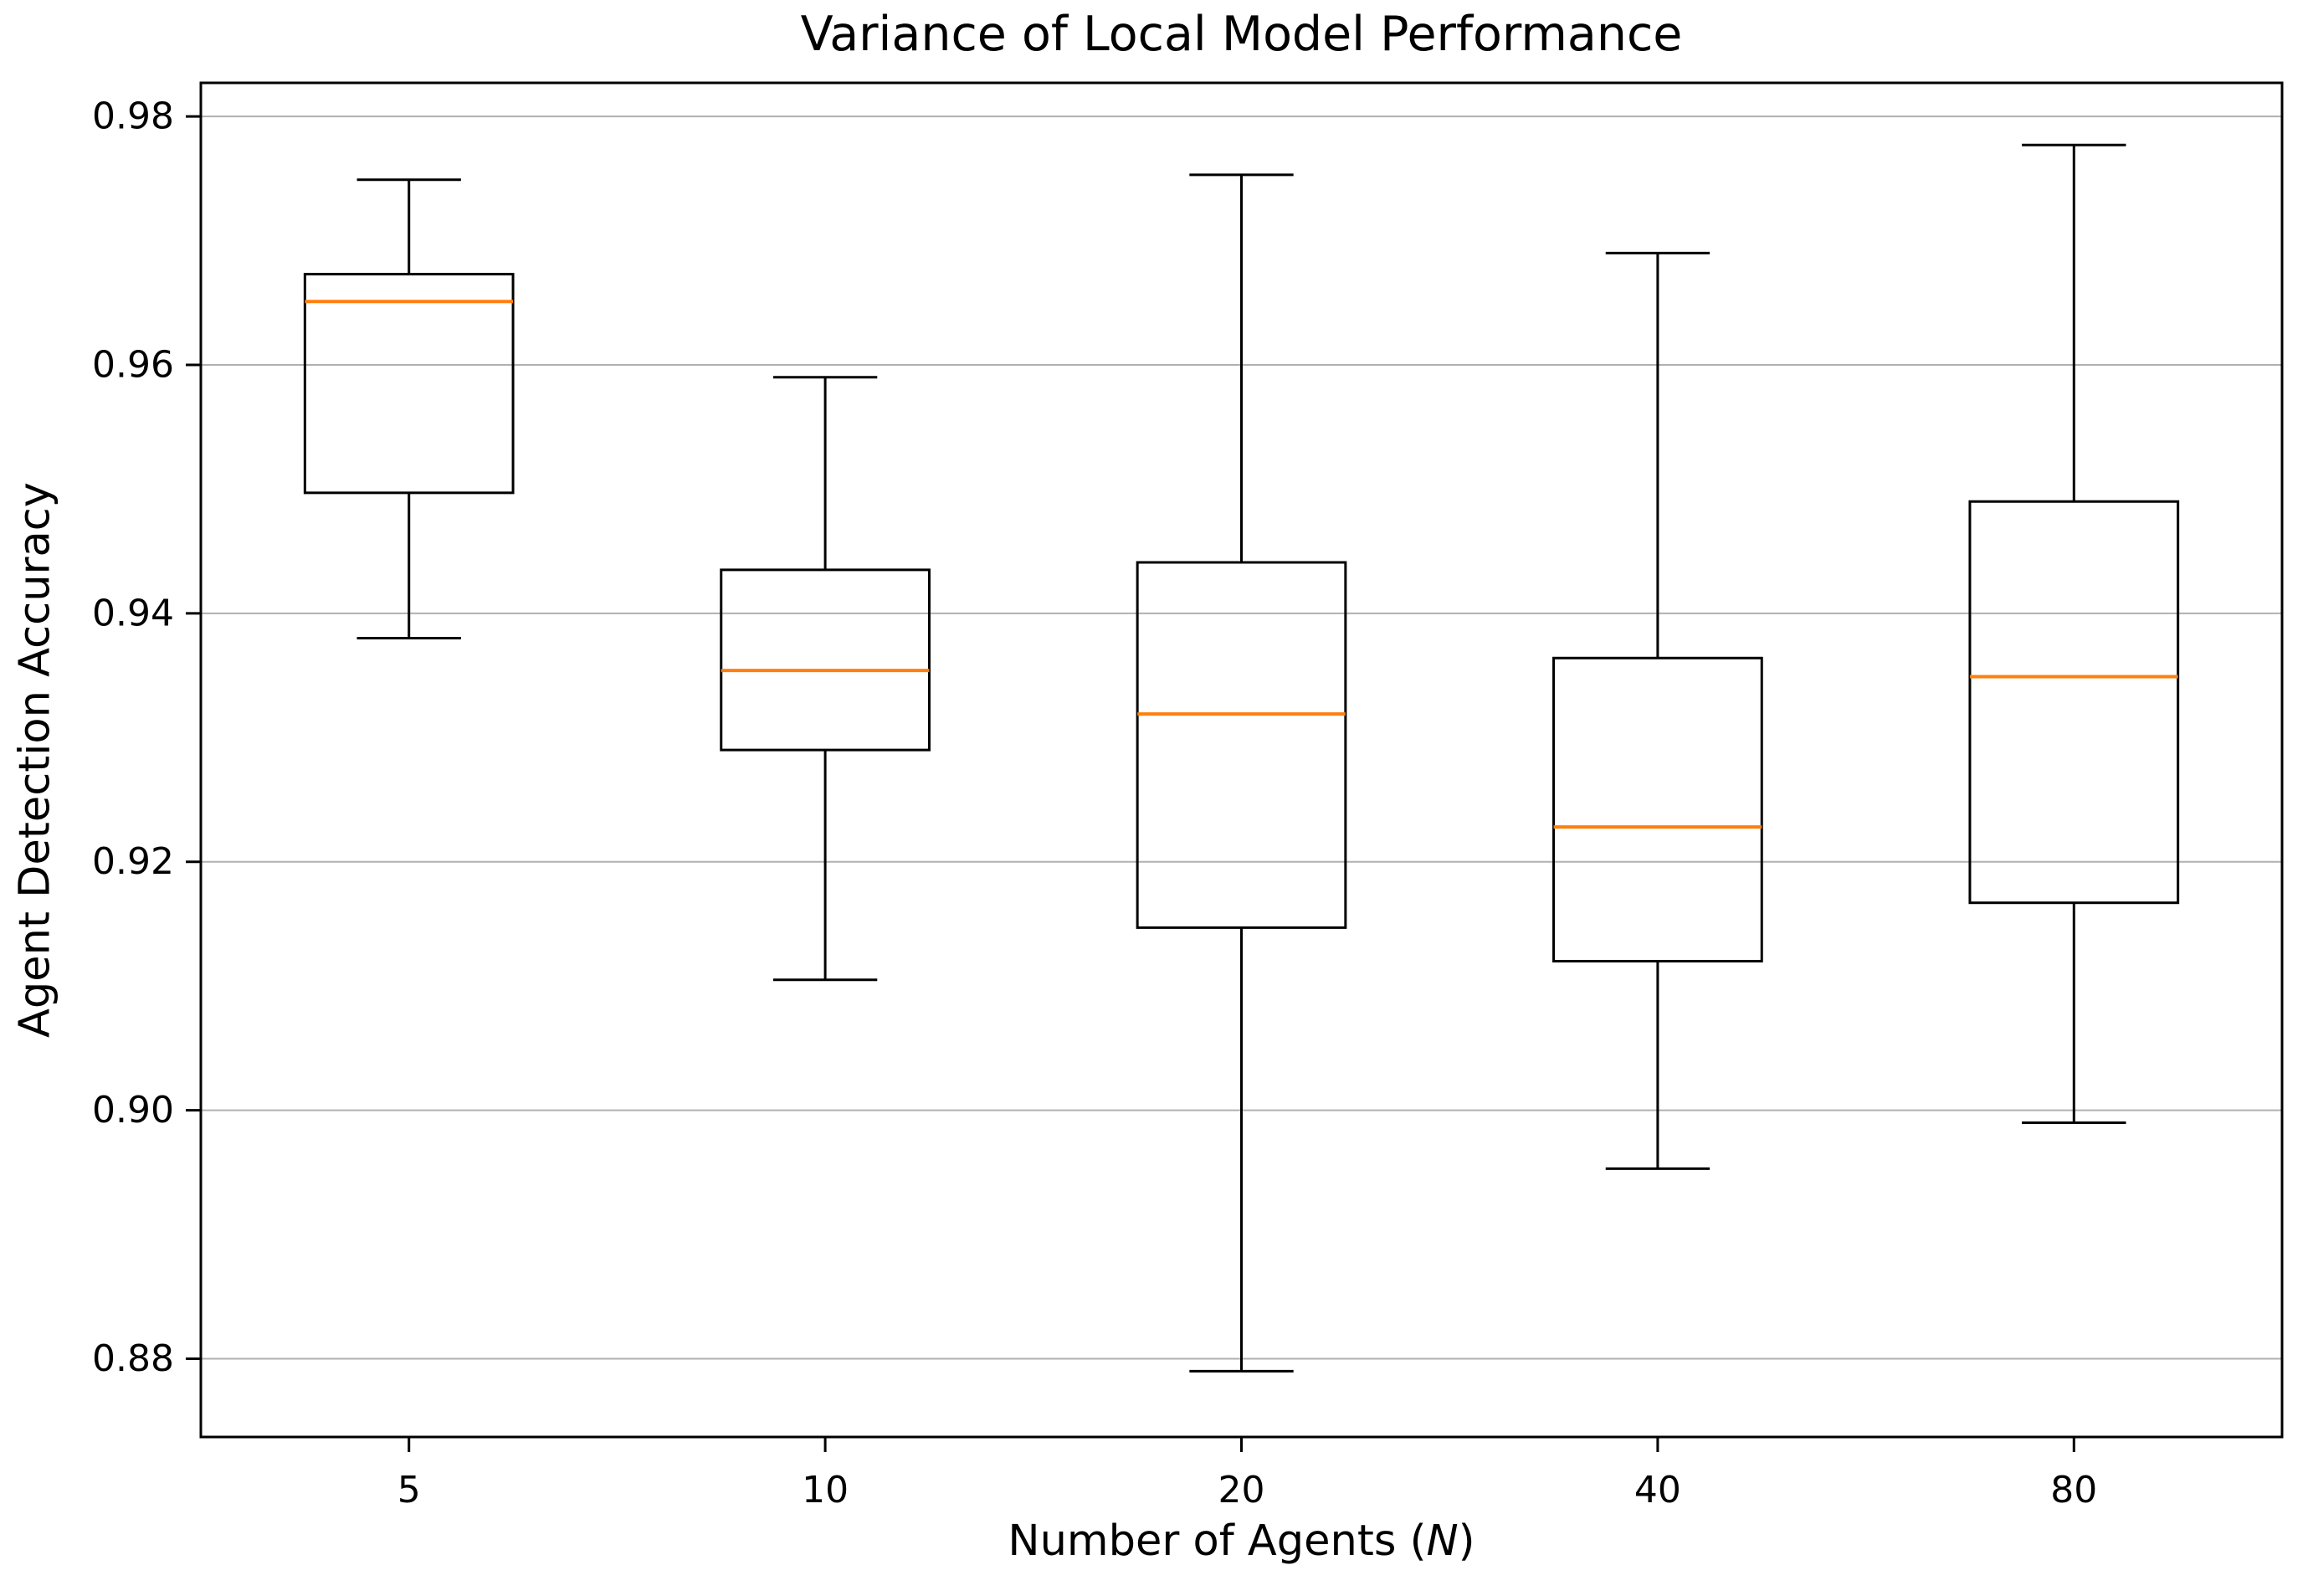 This screenshot has width=2308, height=1596. Describe the element at coordinates (133, 1110) in the screenshot. I see `y-tick-label: 0.90` at that location.